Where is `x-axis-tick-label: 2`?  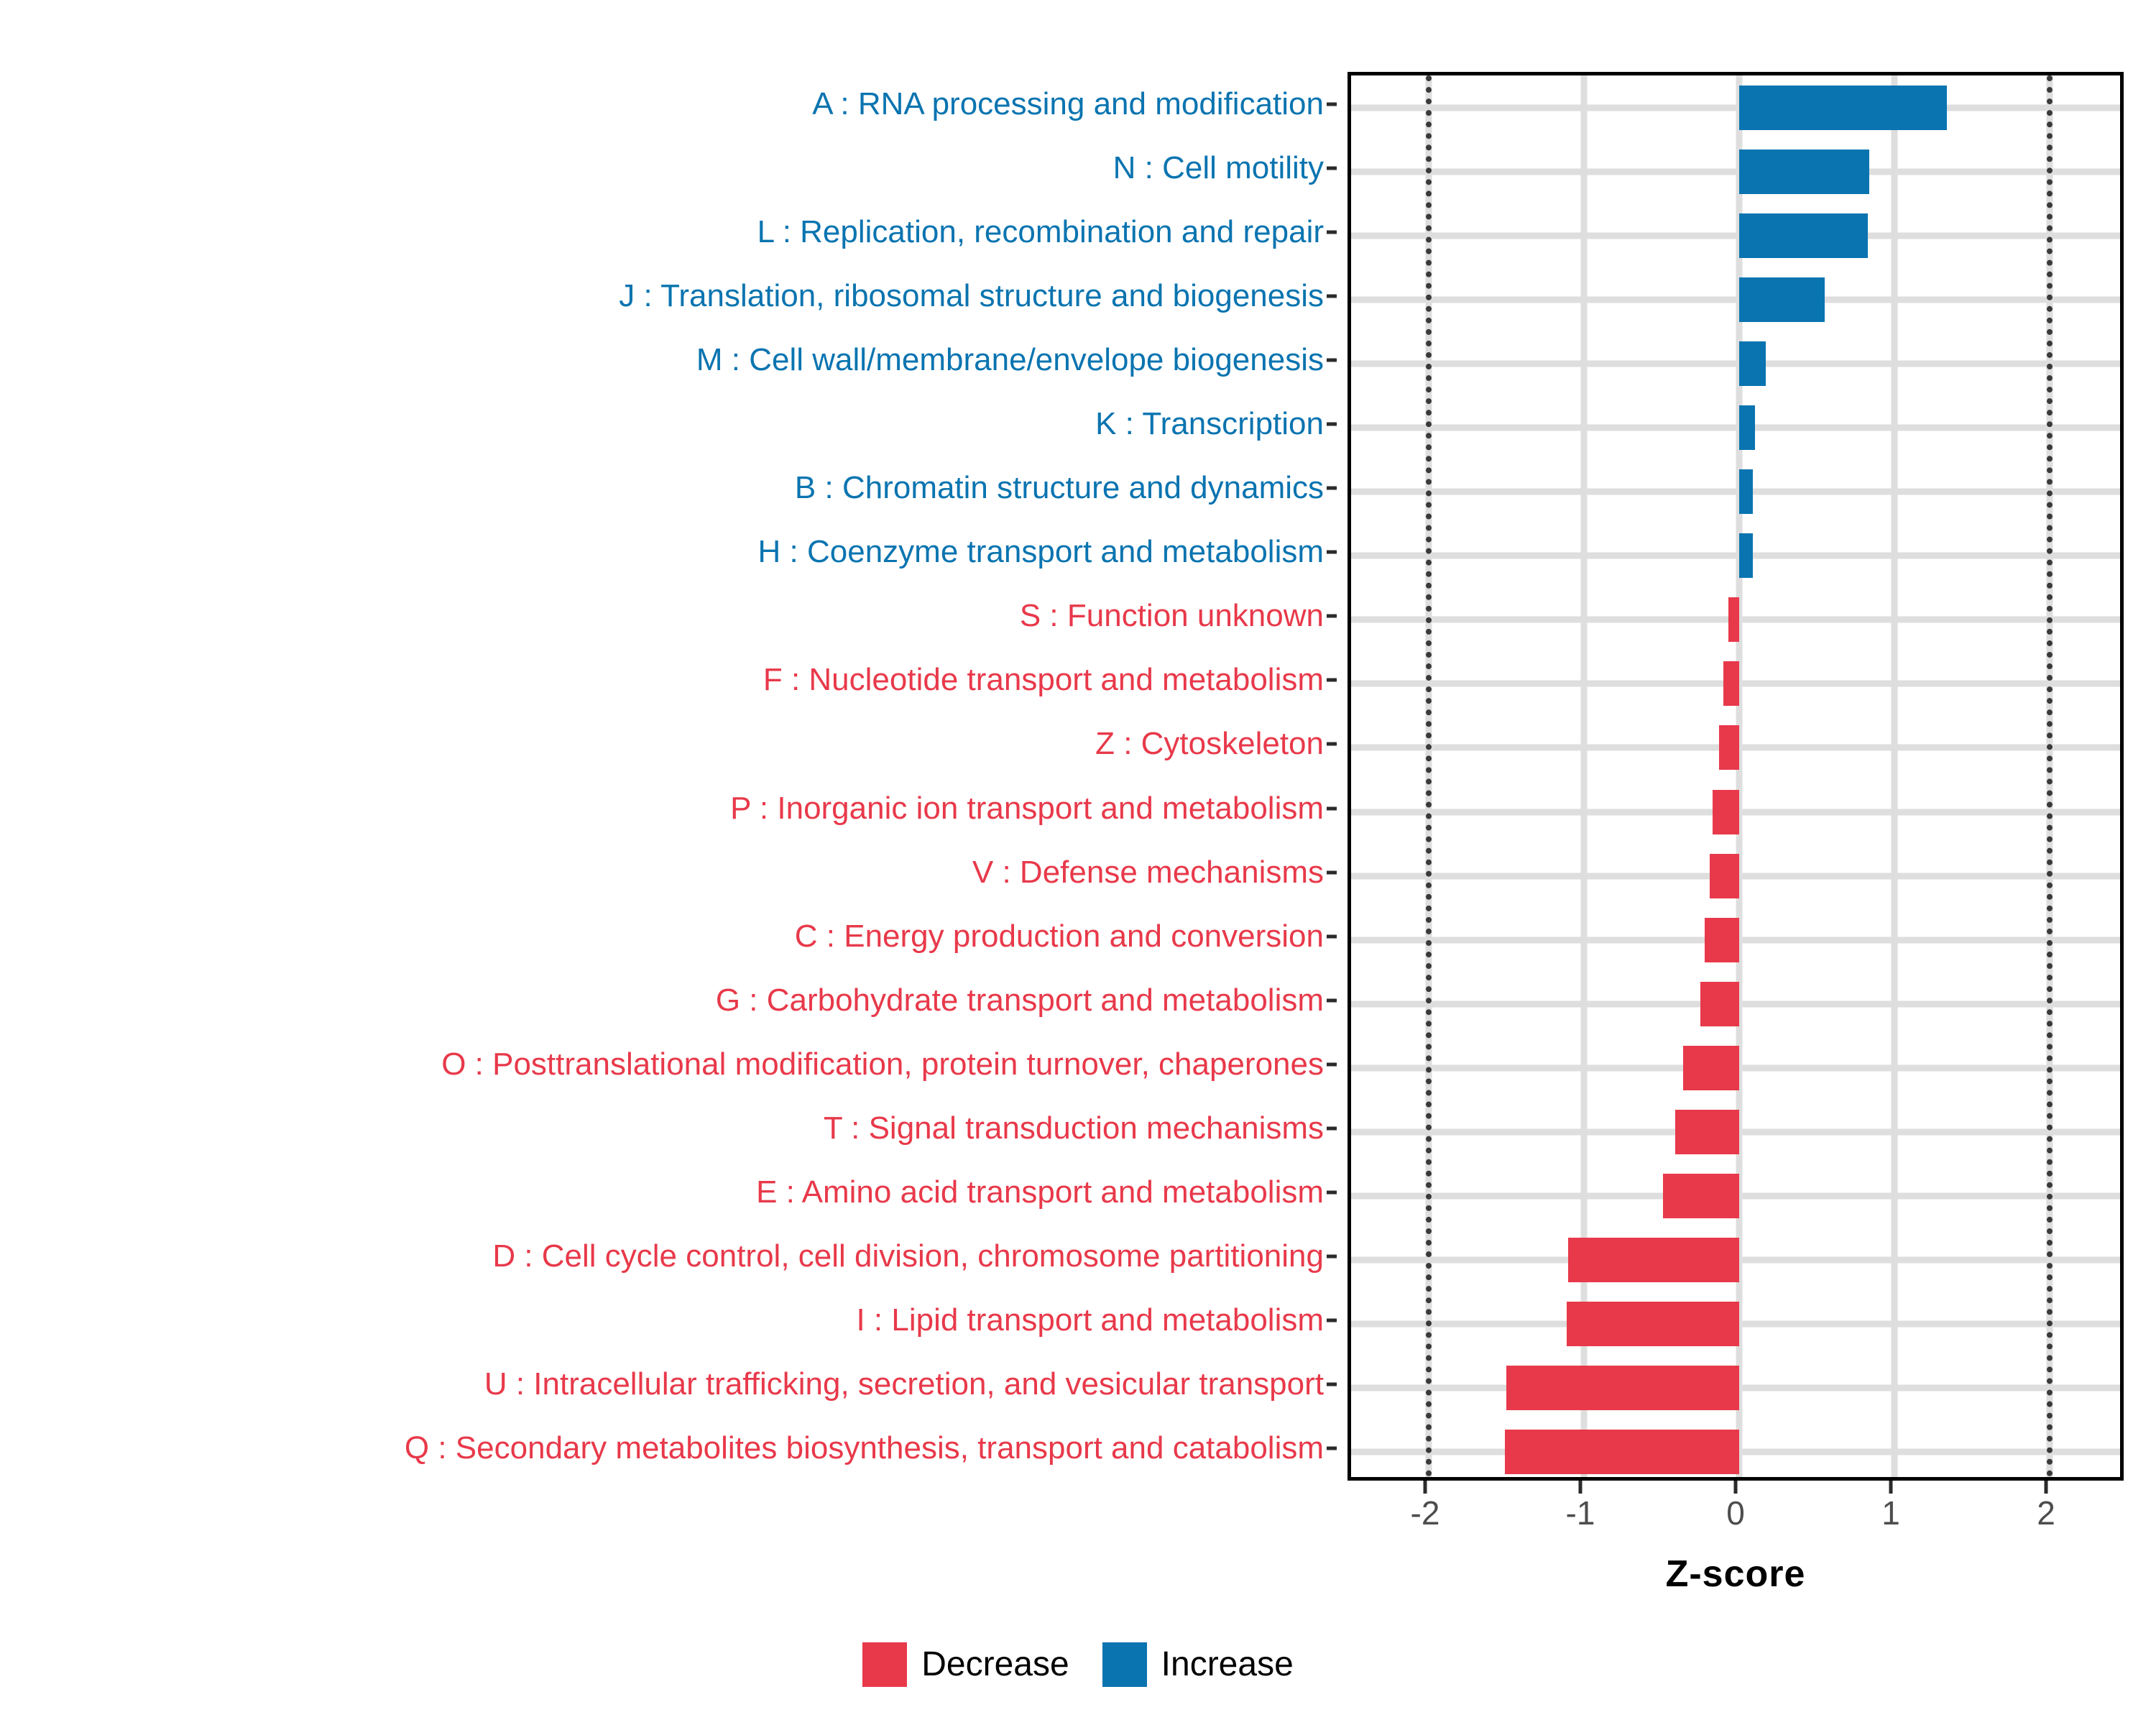
x-axis-tick-label: 2 is located at coordinates (2046, 1513).